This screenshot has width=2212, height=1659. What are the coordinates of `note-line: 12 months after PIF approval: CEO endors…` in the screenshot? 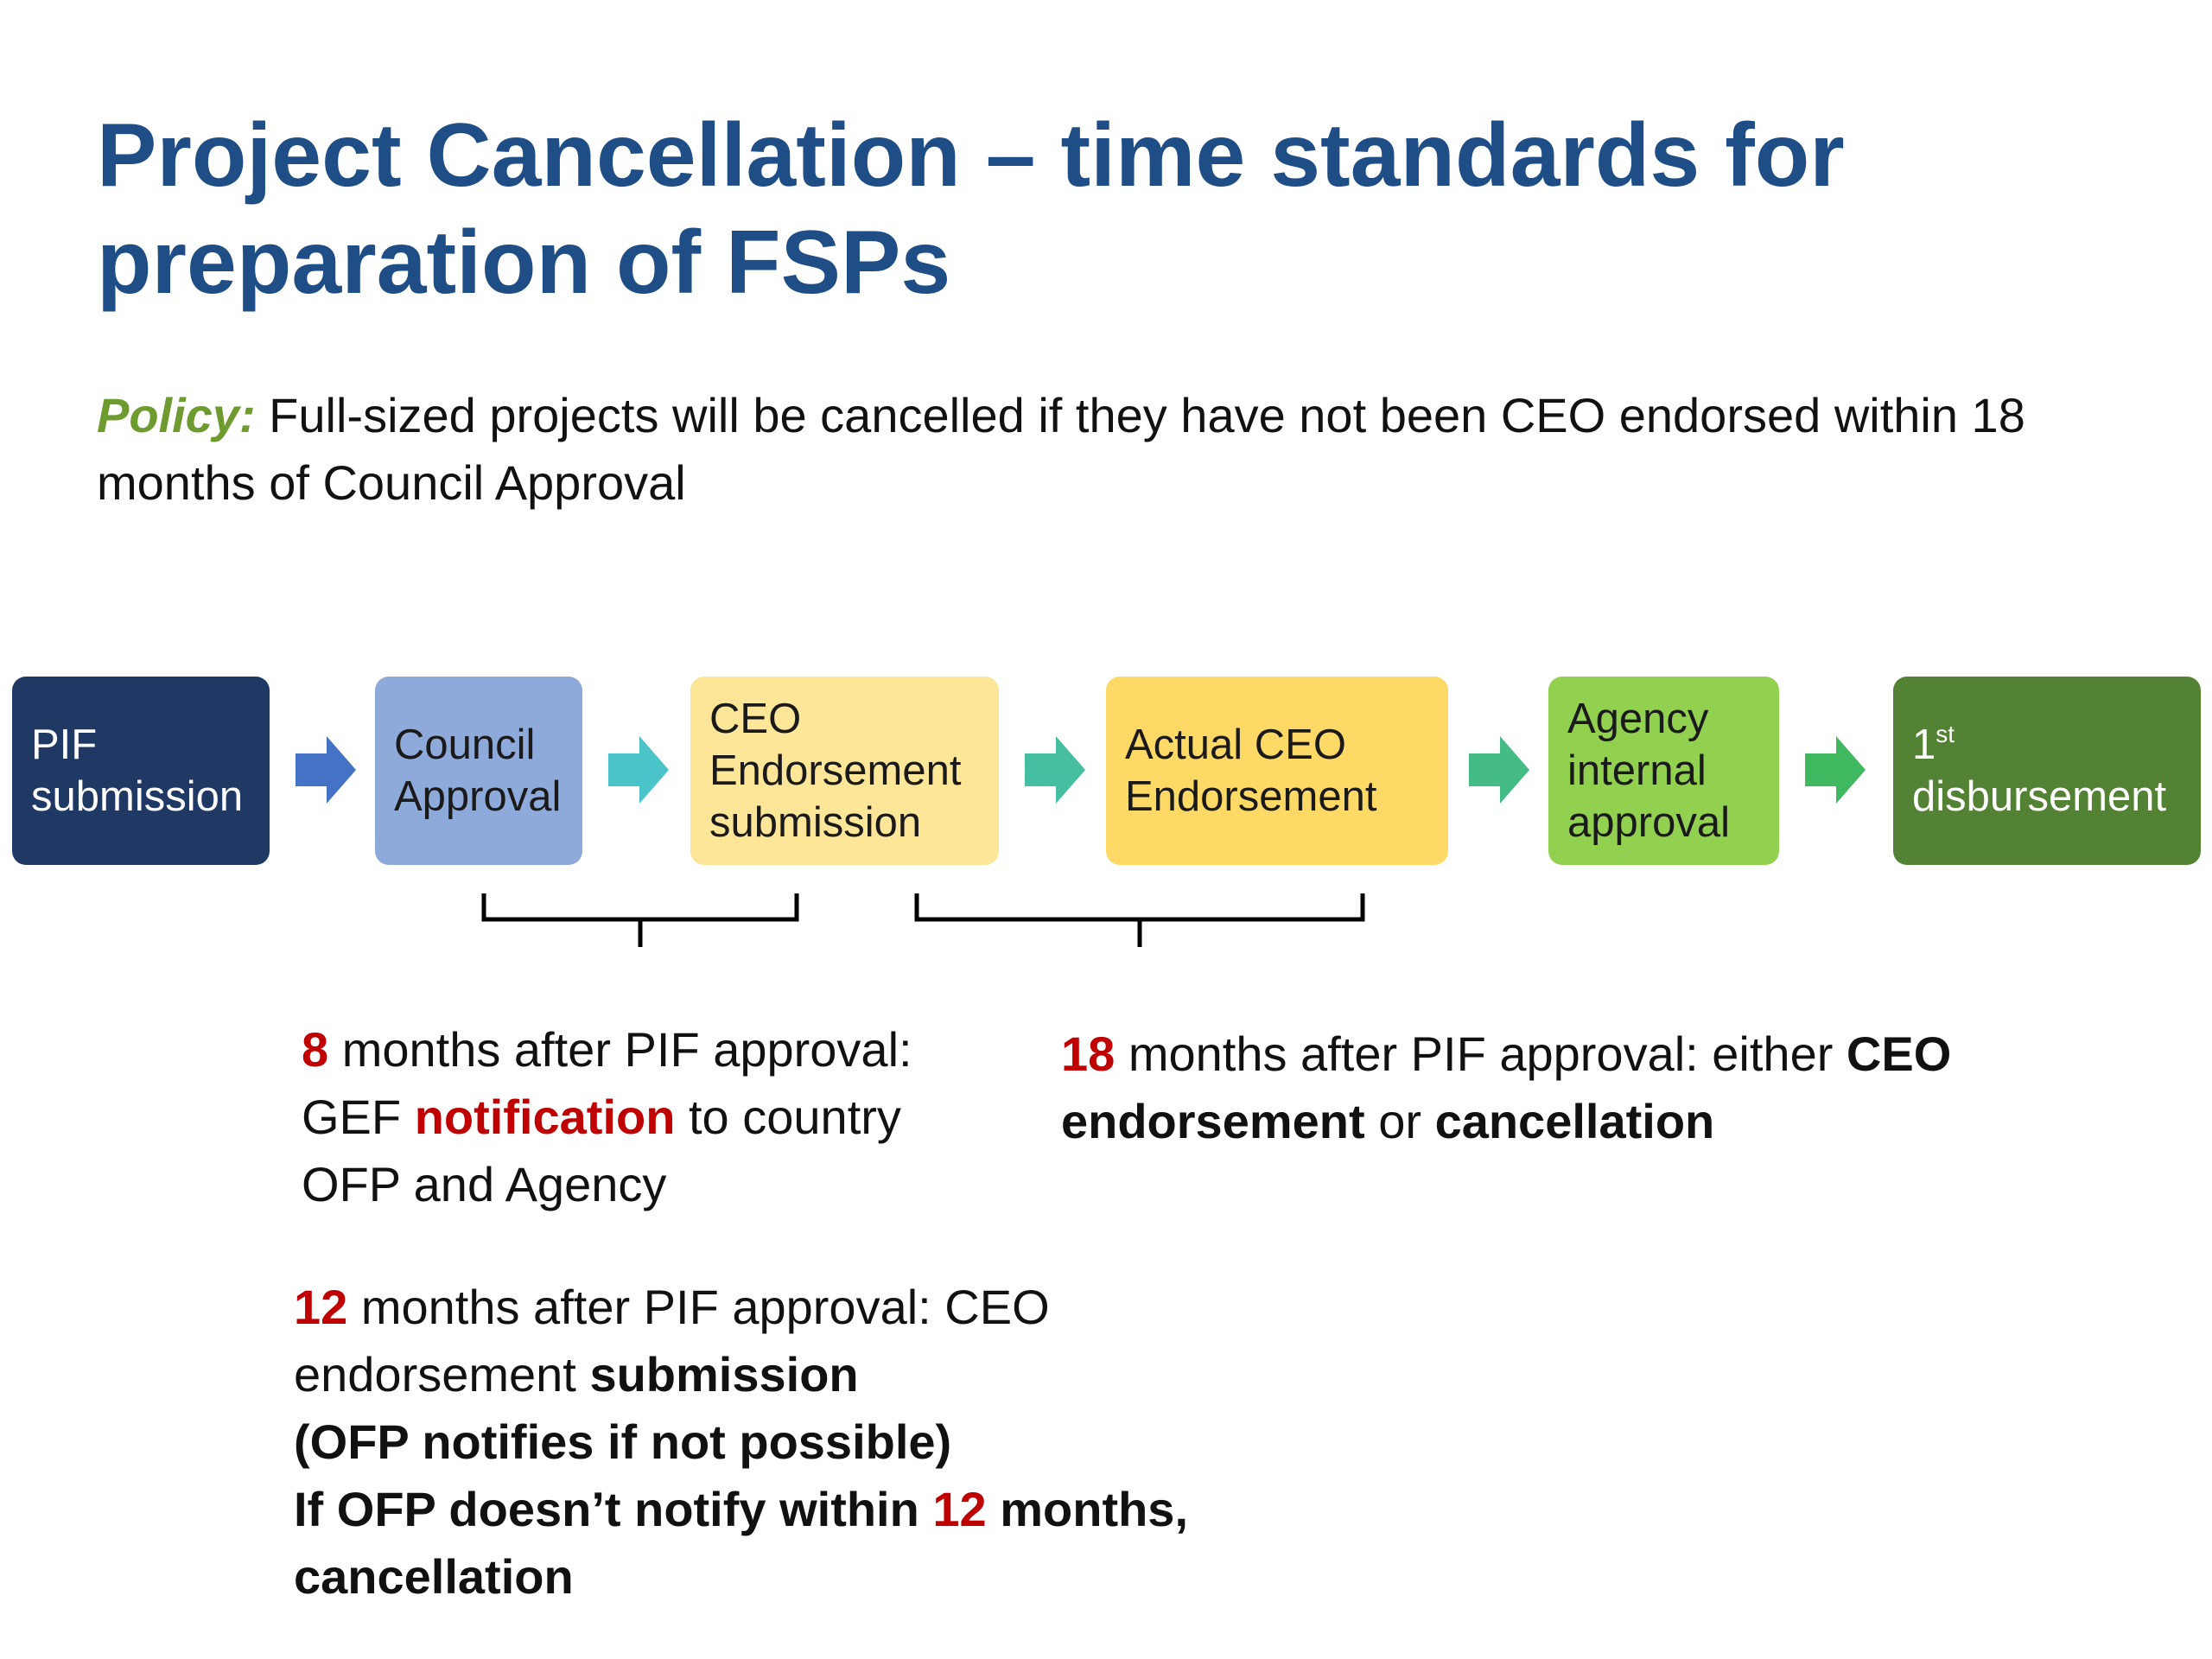 It's located at (700, 1341).